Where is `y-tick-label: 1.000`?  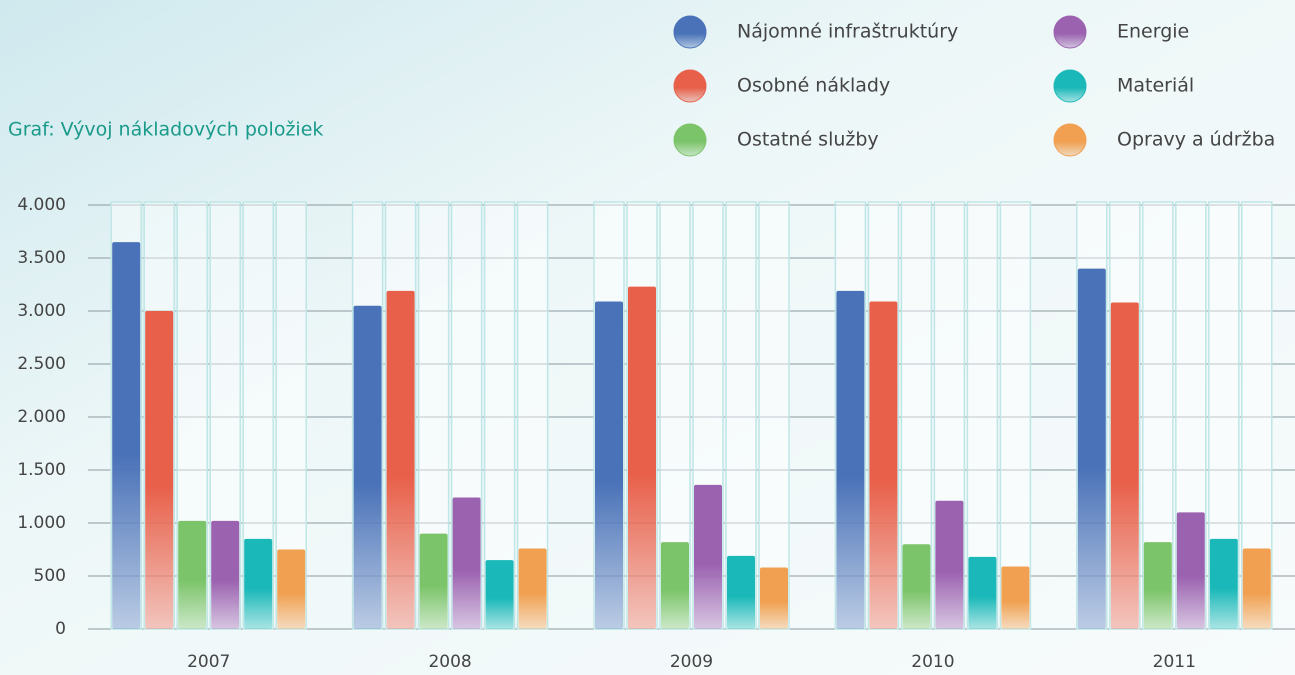
y-tick-label: 1.000 is located at coordinates (41, 523).